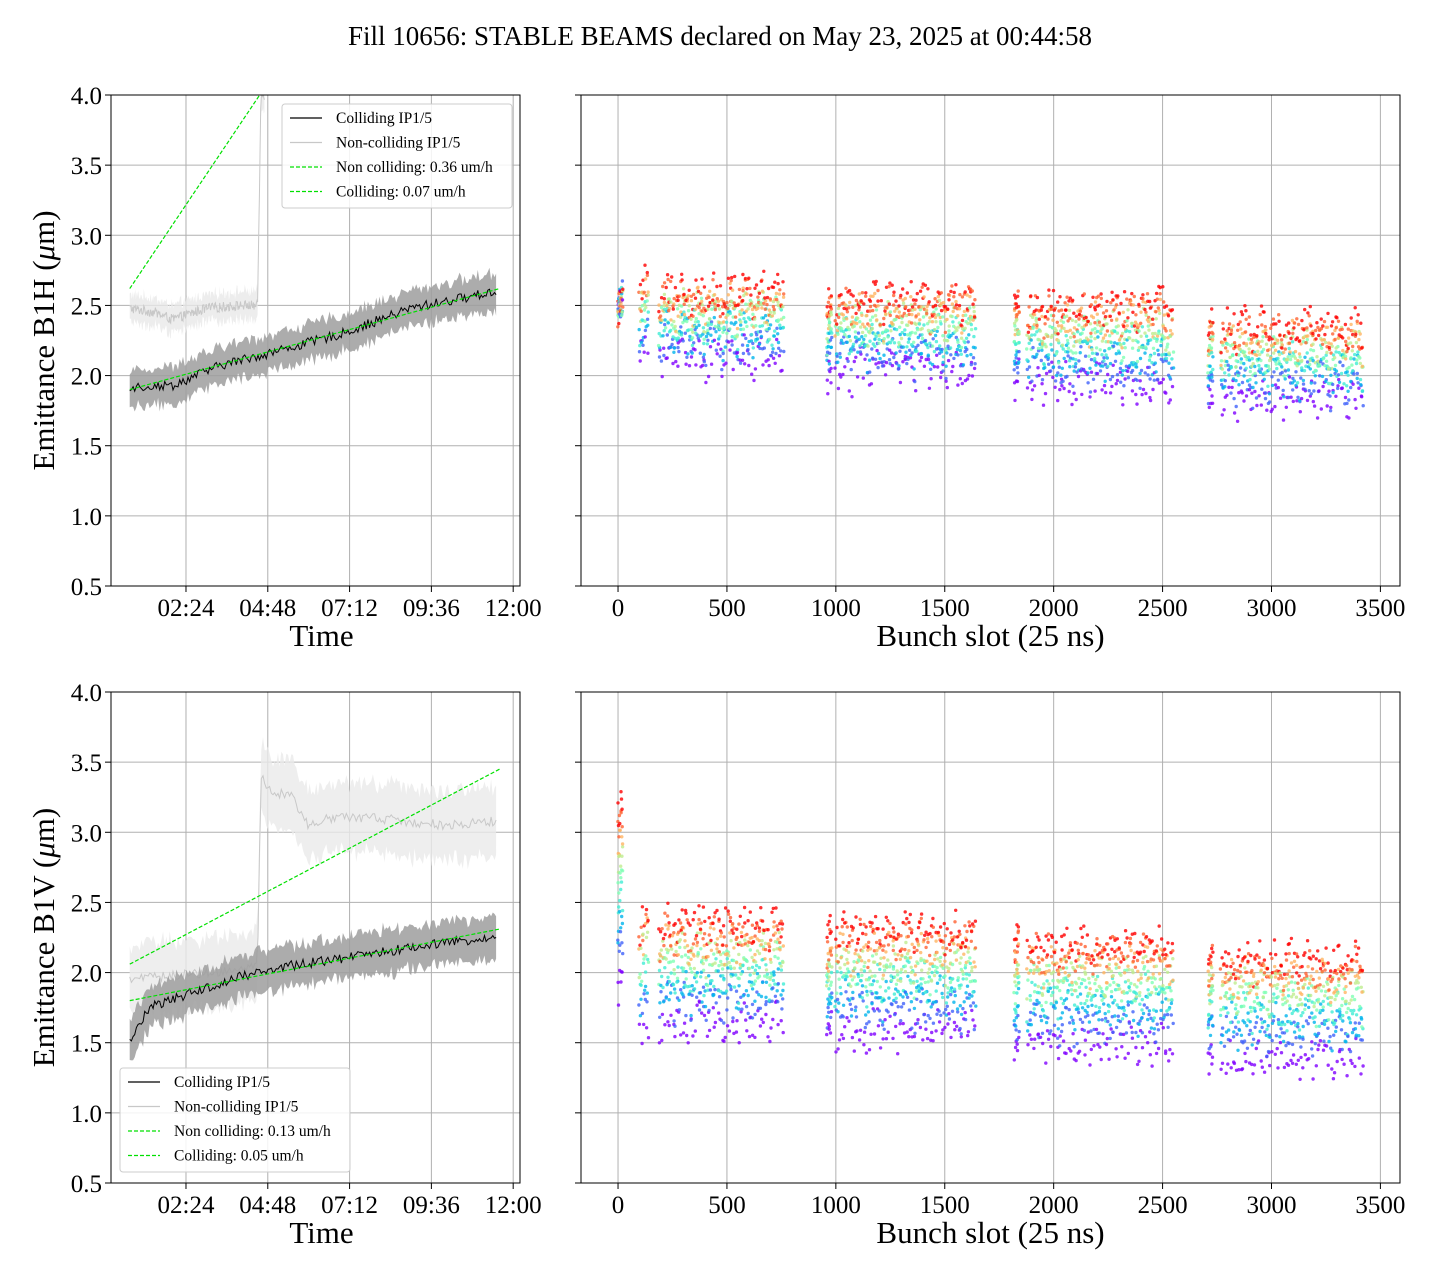 This screenshot has height=1280, width=1440. Describe the element at coordinates (195, 192) in the screenshot. I see `noncolliding-fit-line` at that location.